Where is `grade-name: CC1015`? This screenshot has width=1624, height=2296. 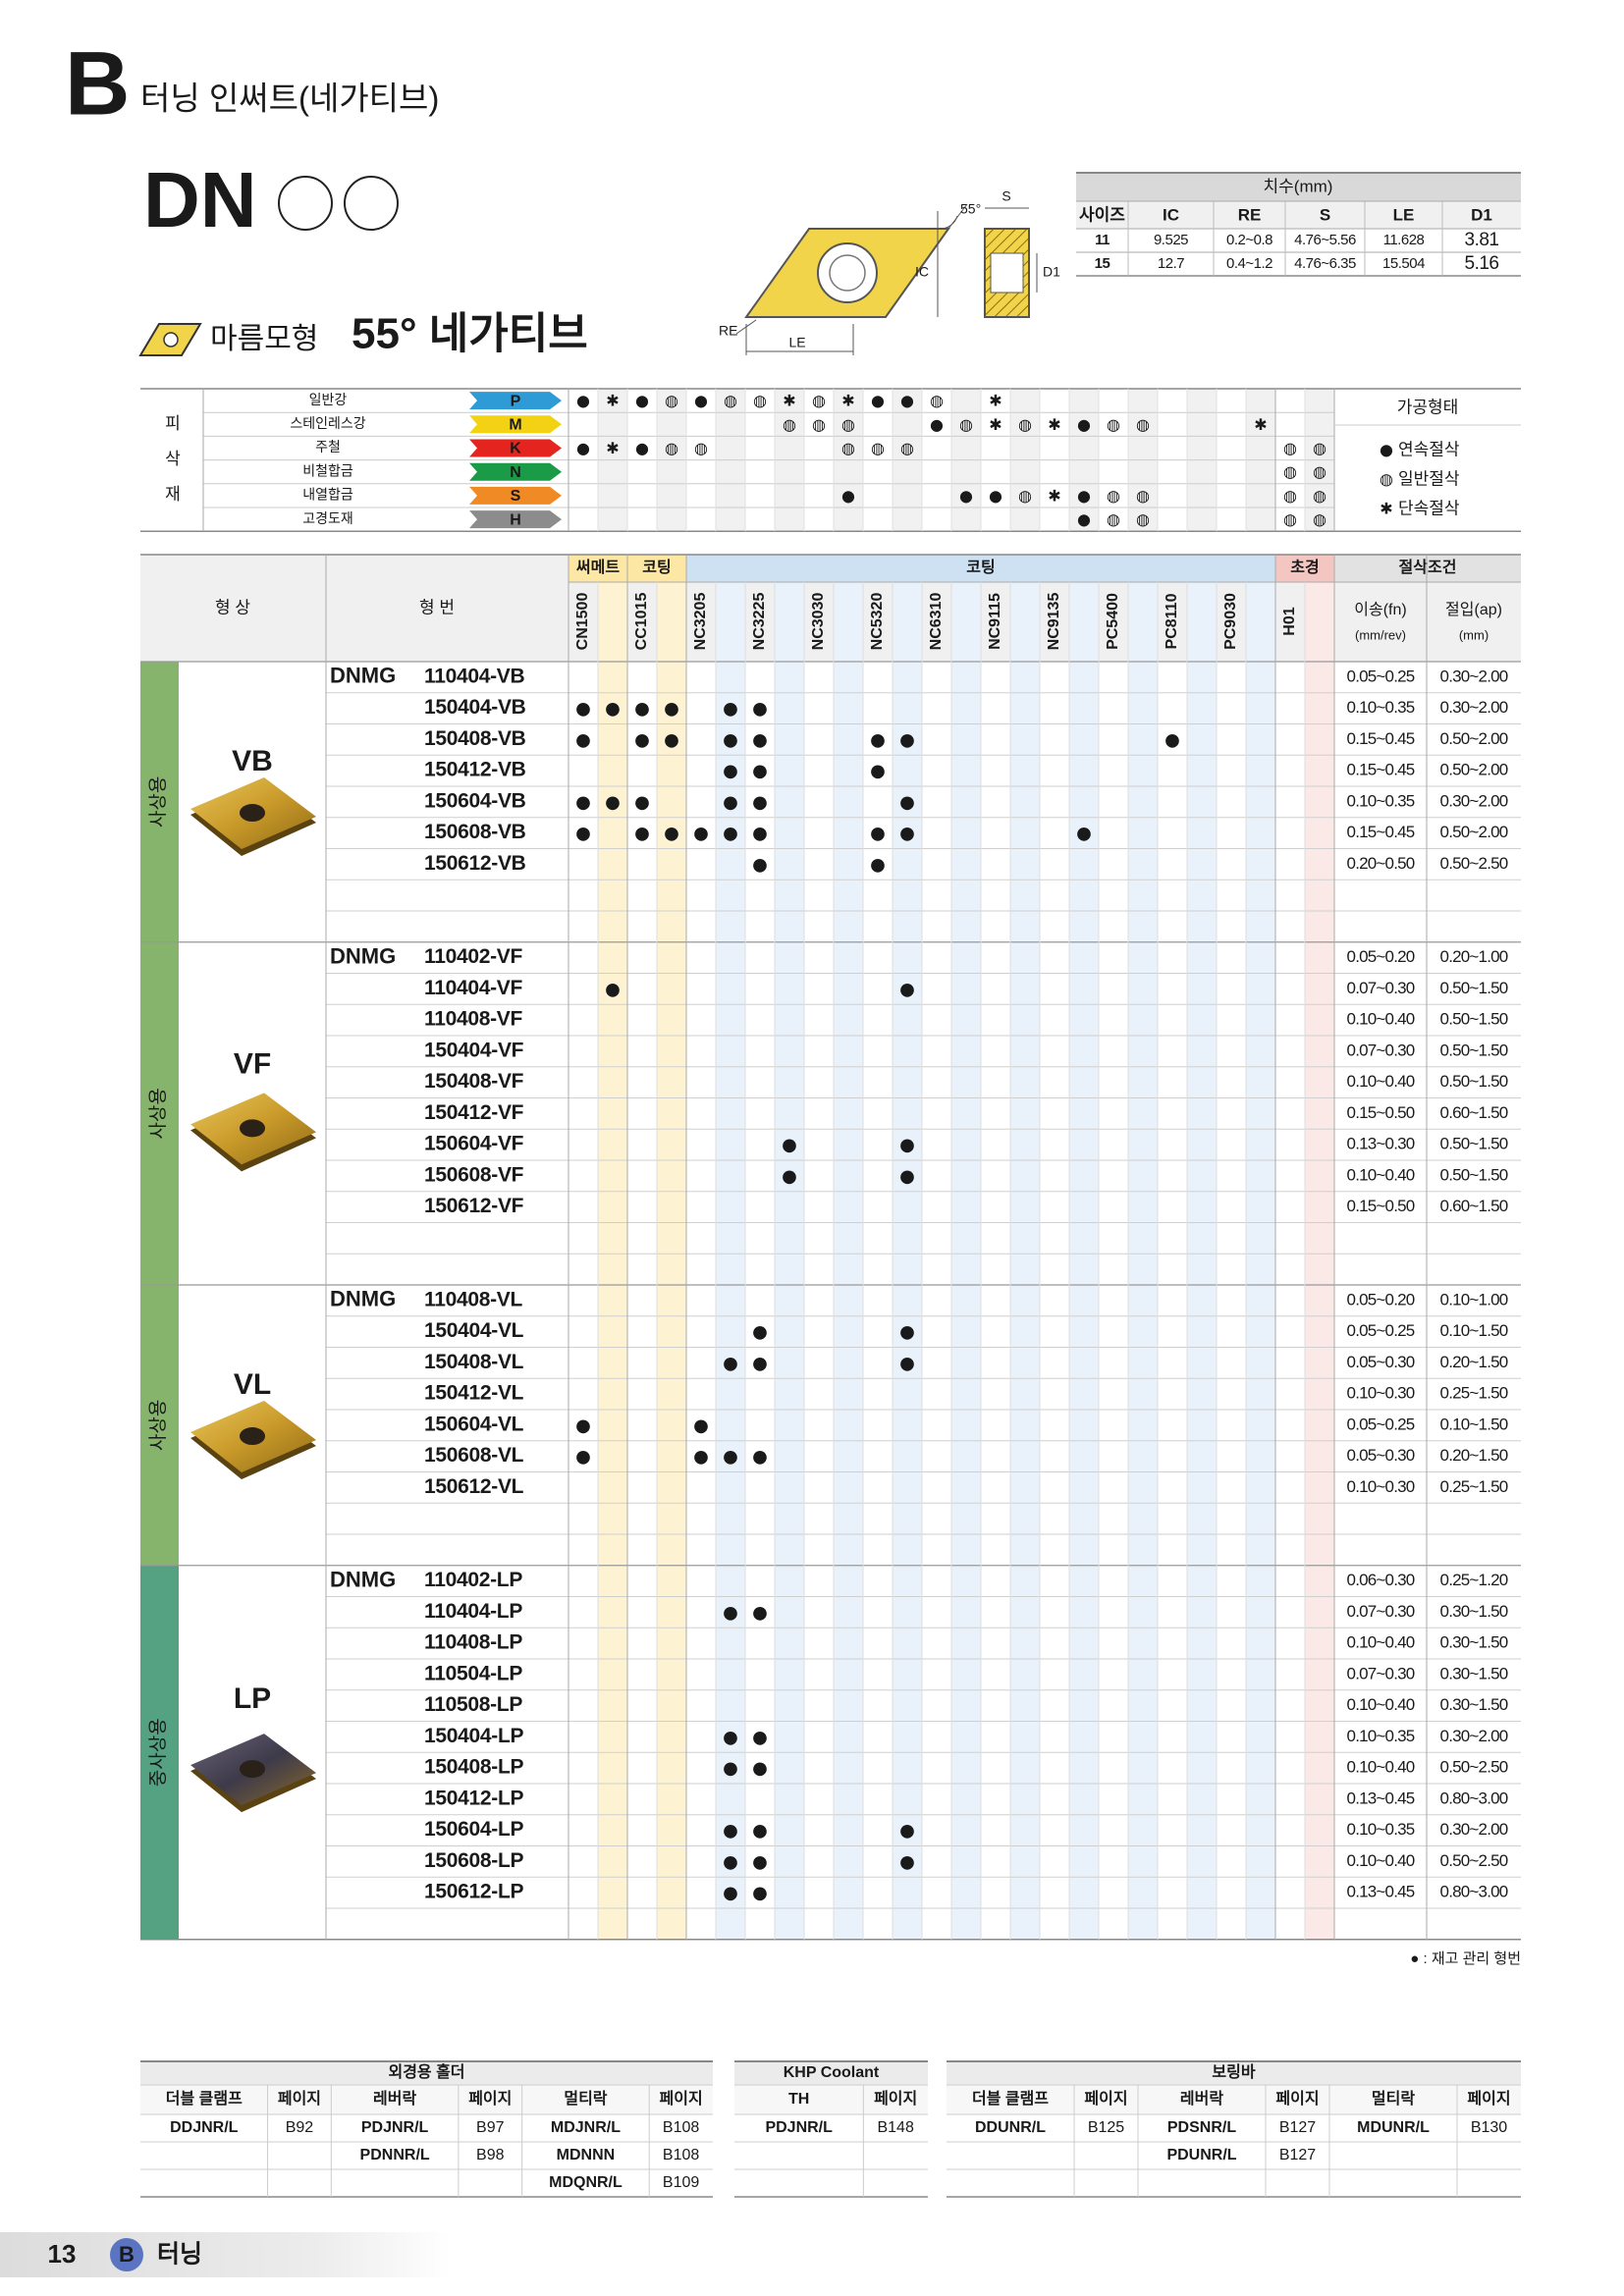
grade-name: CC1015 is located at coordinates (641, 622).